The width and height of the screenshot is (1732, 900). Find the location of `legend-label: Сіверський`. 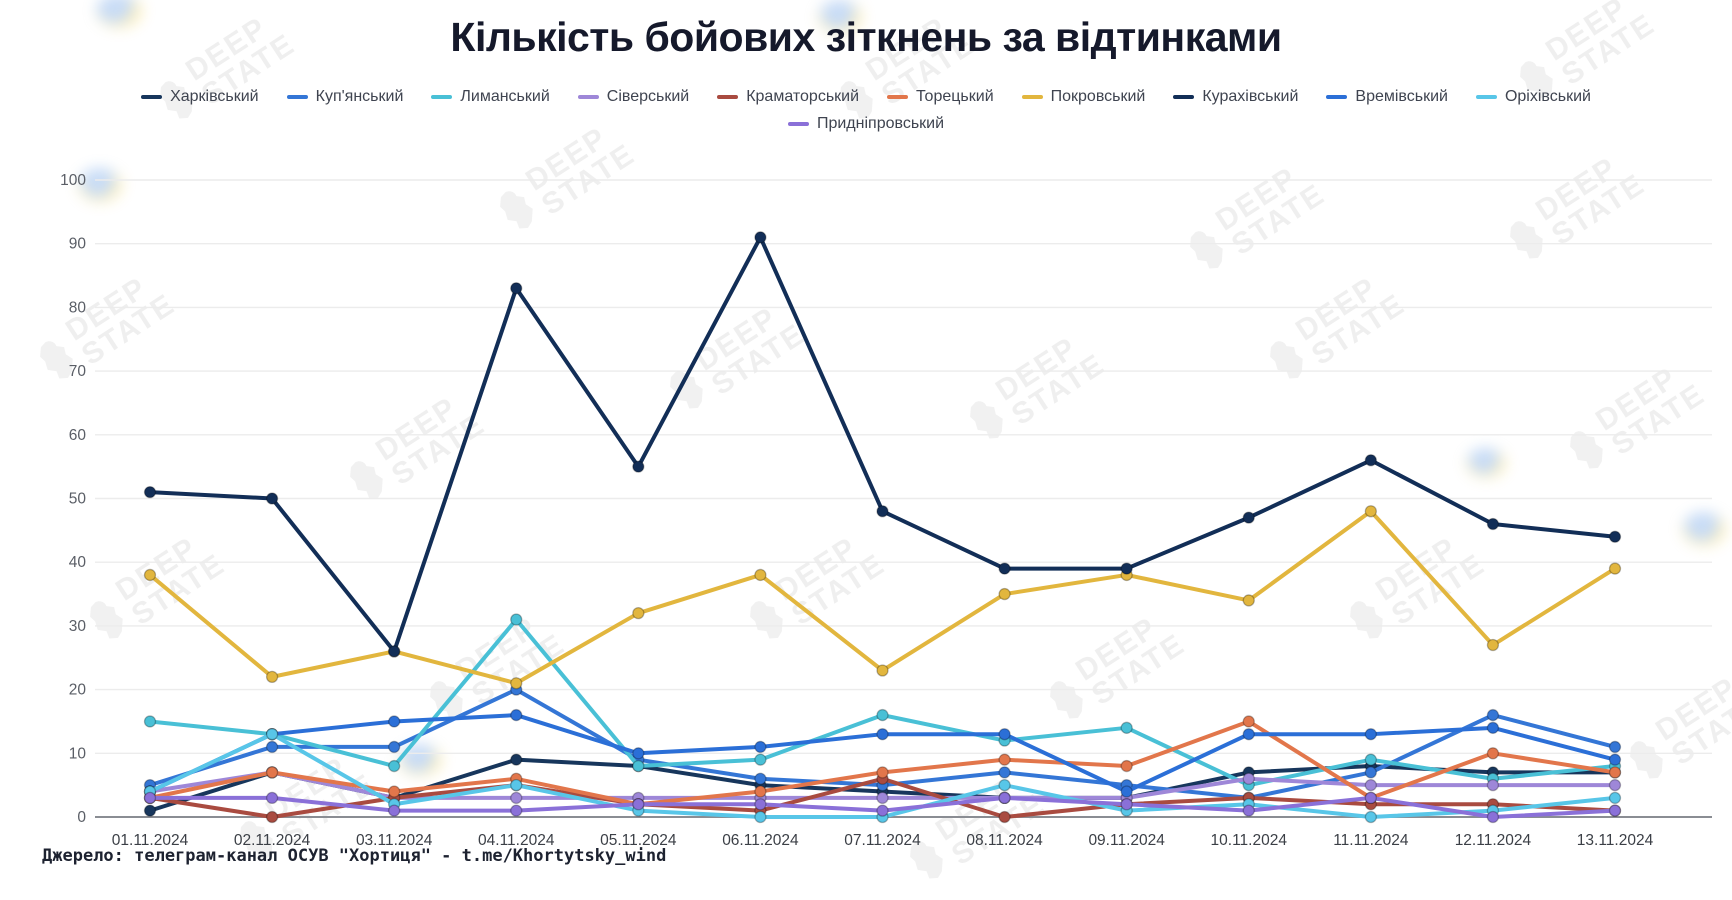

legend-label: Сіверський is located at coordinates (648, 96).